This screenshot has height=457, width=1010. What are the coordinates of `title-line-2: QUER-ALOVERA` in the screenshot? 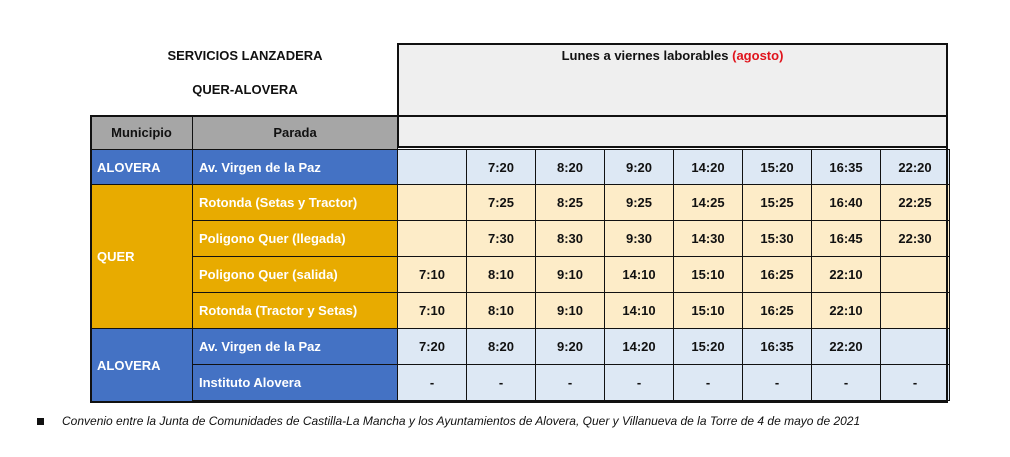 It's located at (245, 89).